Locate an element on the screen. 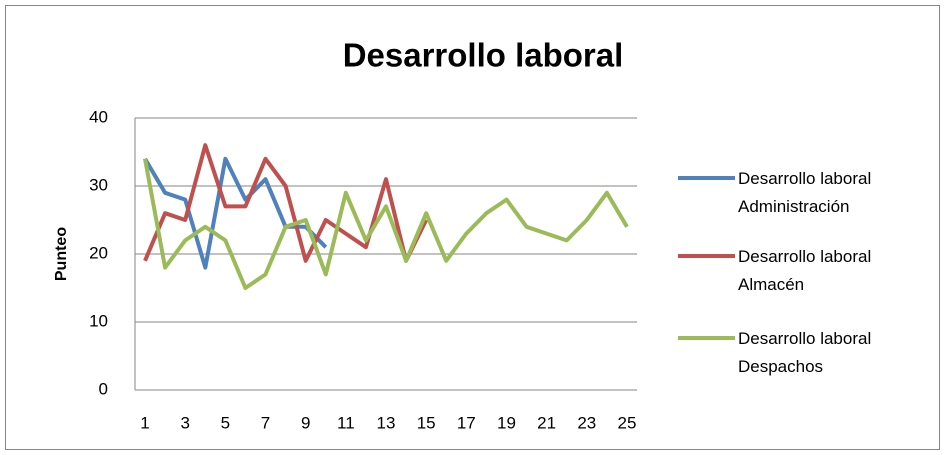 The height and width of the screenshot is (455, 945). legend-label: Desarrollo laboral Almacén is located at coordinates (805, 270).